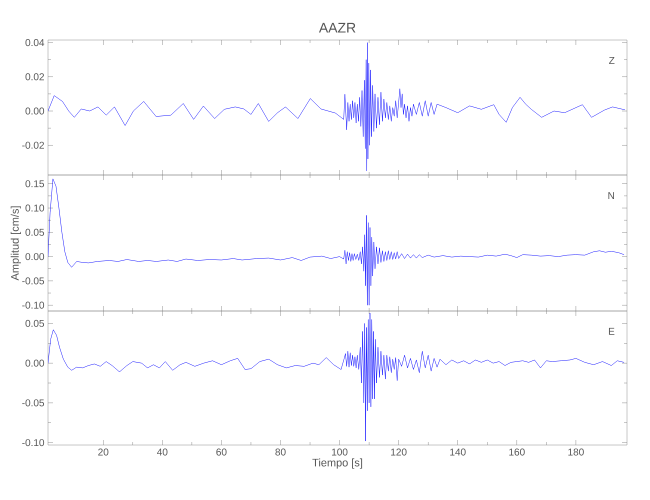 The height and width of the screenshot is (500, 650). Describe the element at coordinates (15, 243) in the screenshot. I see `y-axis-title: Amplitud [cm/s]` at that location.